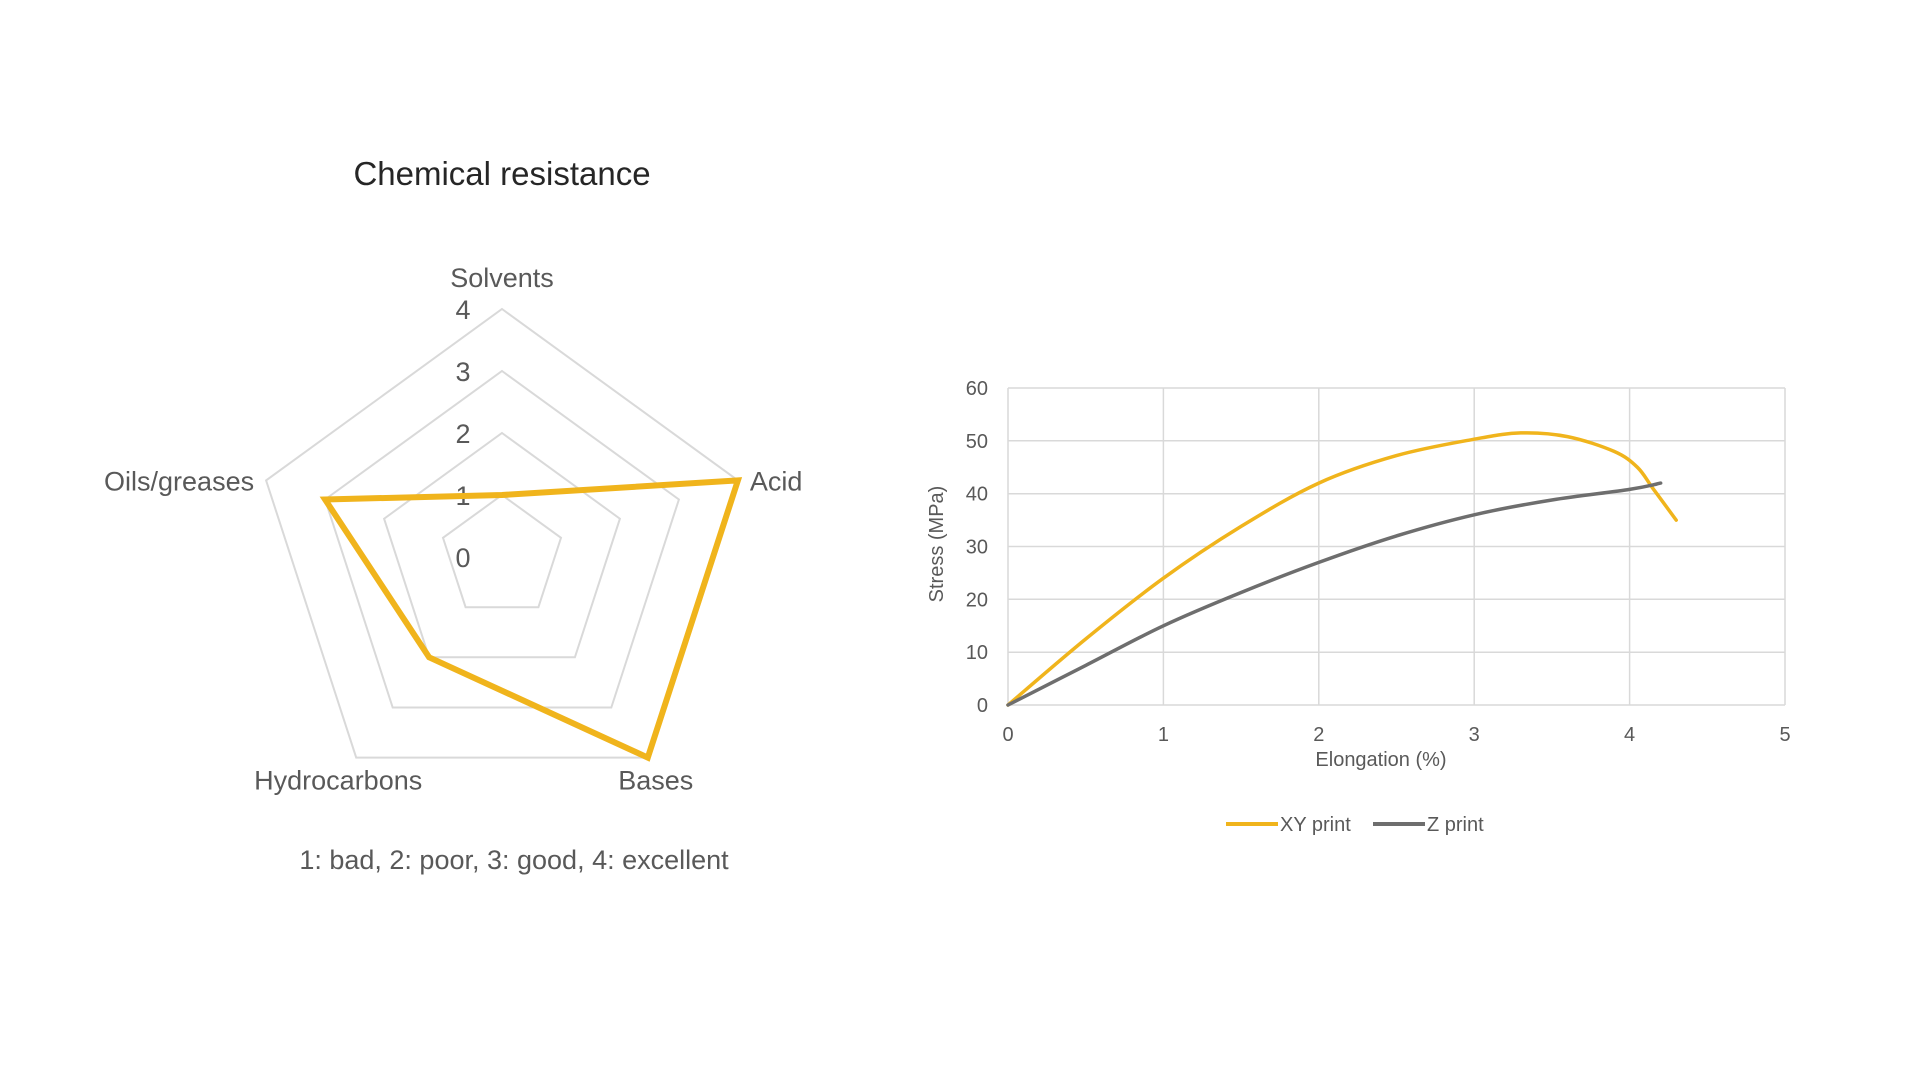 This screenshot has height=1080, width=1920. I want to click on y-tick-label: 60, so click(977, 389).